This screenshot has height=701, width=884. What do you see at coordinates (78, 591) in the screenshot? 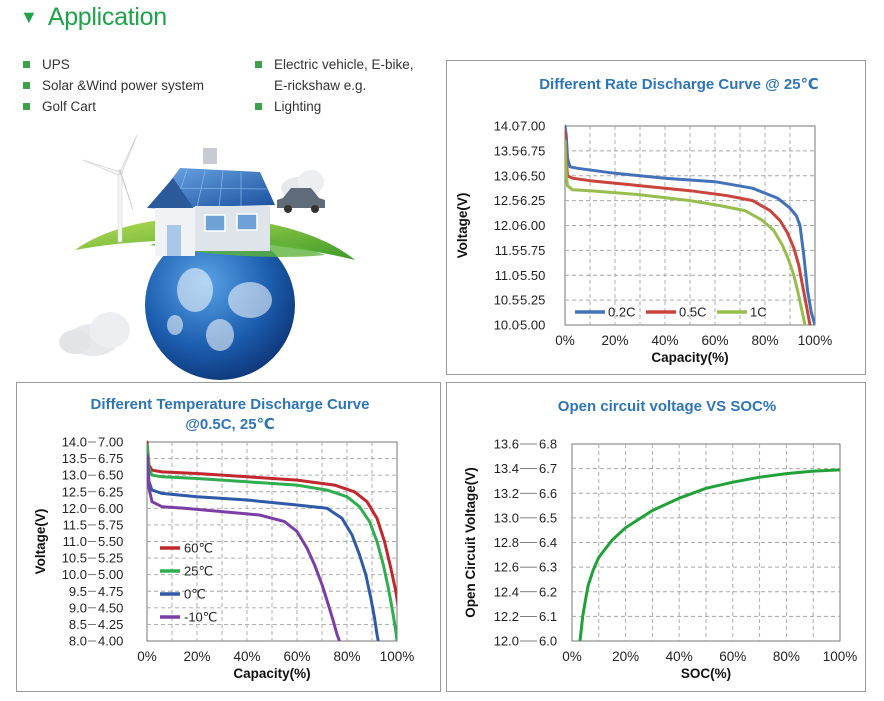
I see `y-tick-label: 9.5` at bounding box center [78, 591].